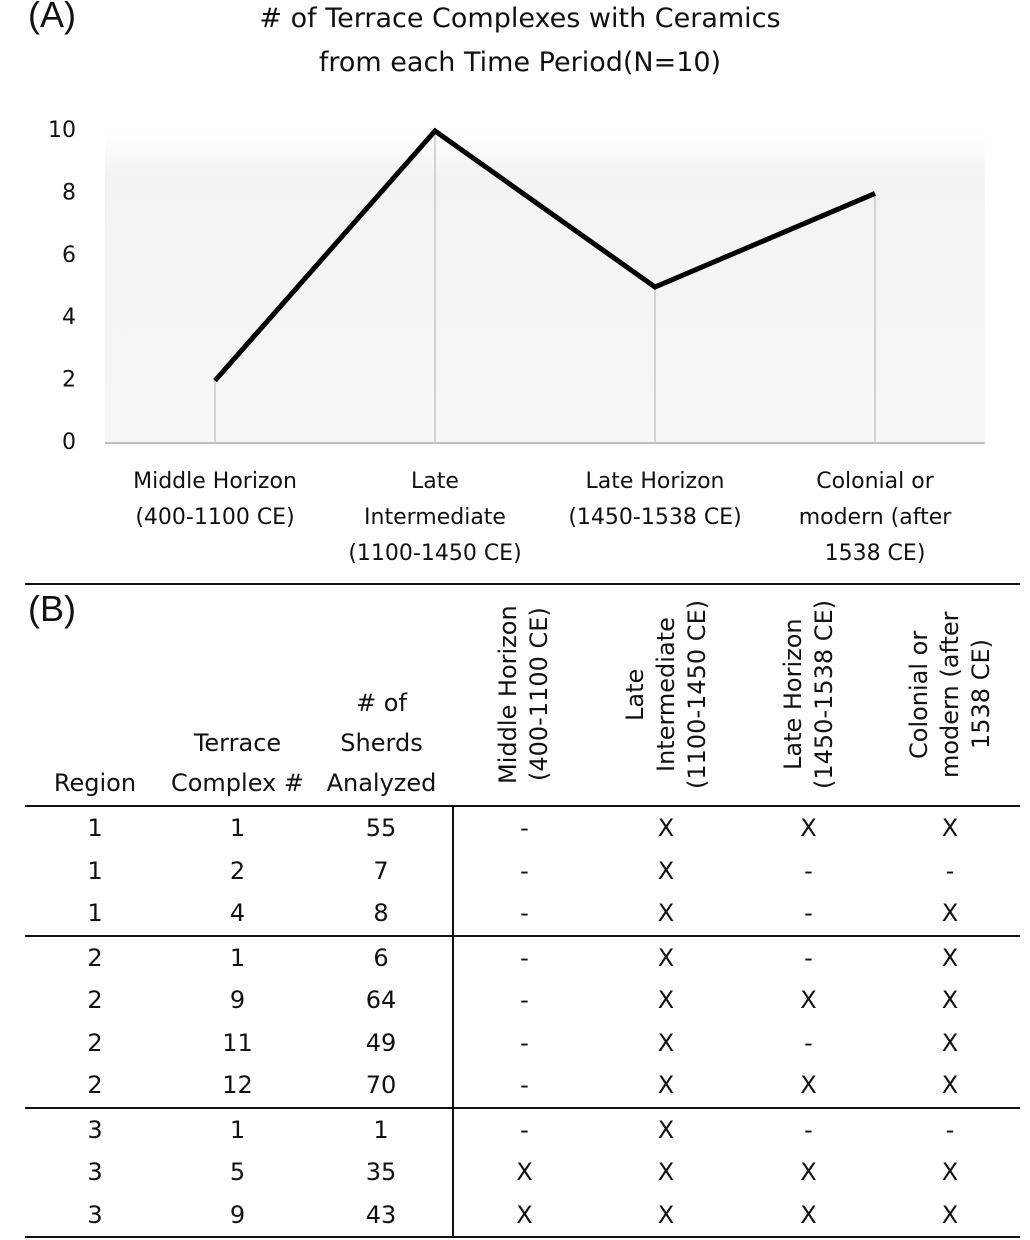 Image resolution: width=1030 pixels, height=1240 pixels. I want to click on y-tick-label: 4, so click(69, 317).